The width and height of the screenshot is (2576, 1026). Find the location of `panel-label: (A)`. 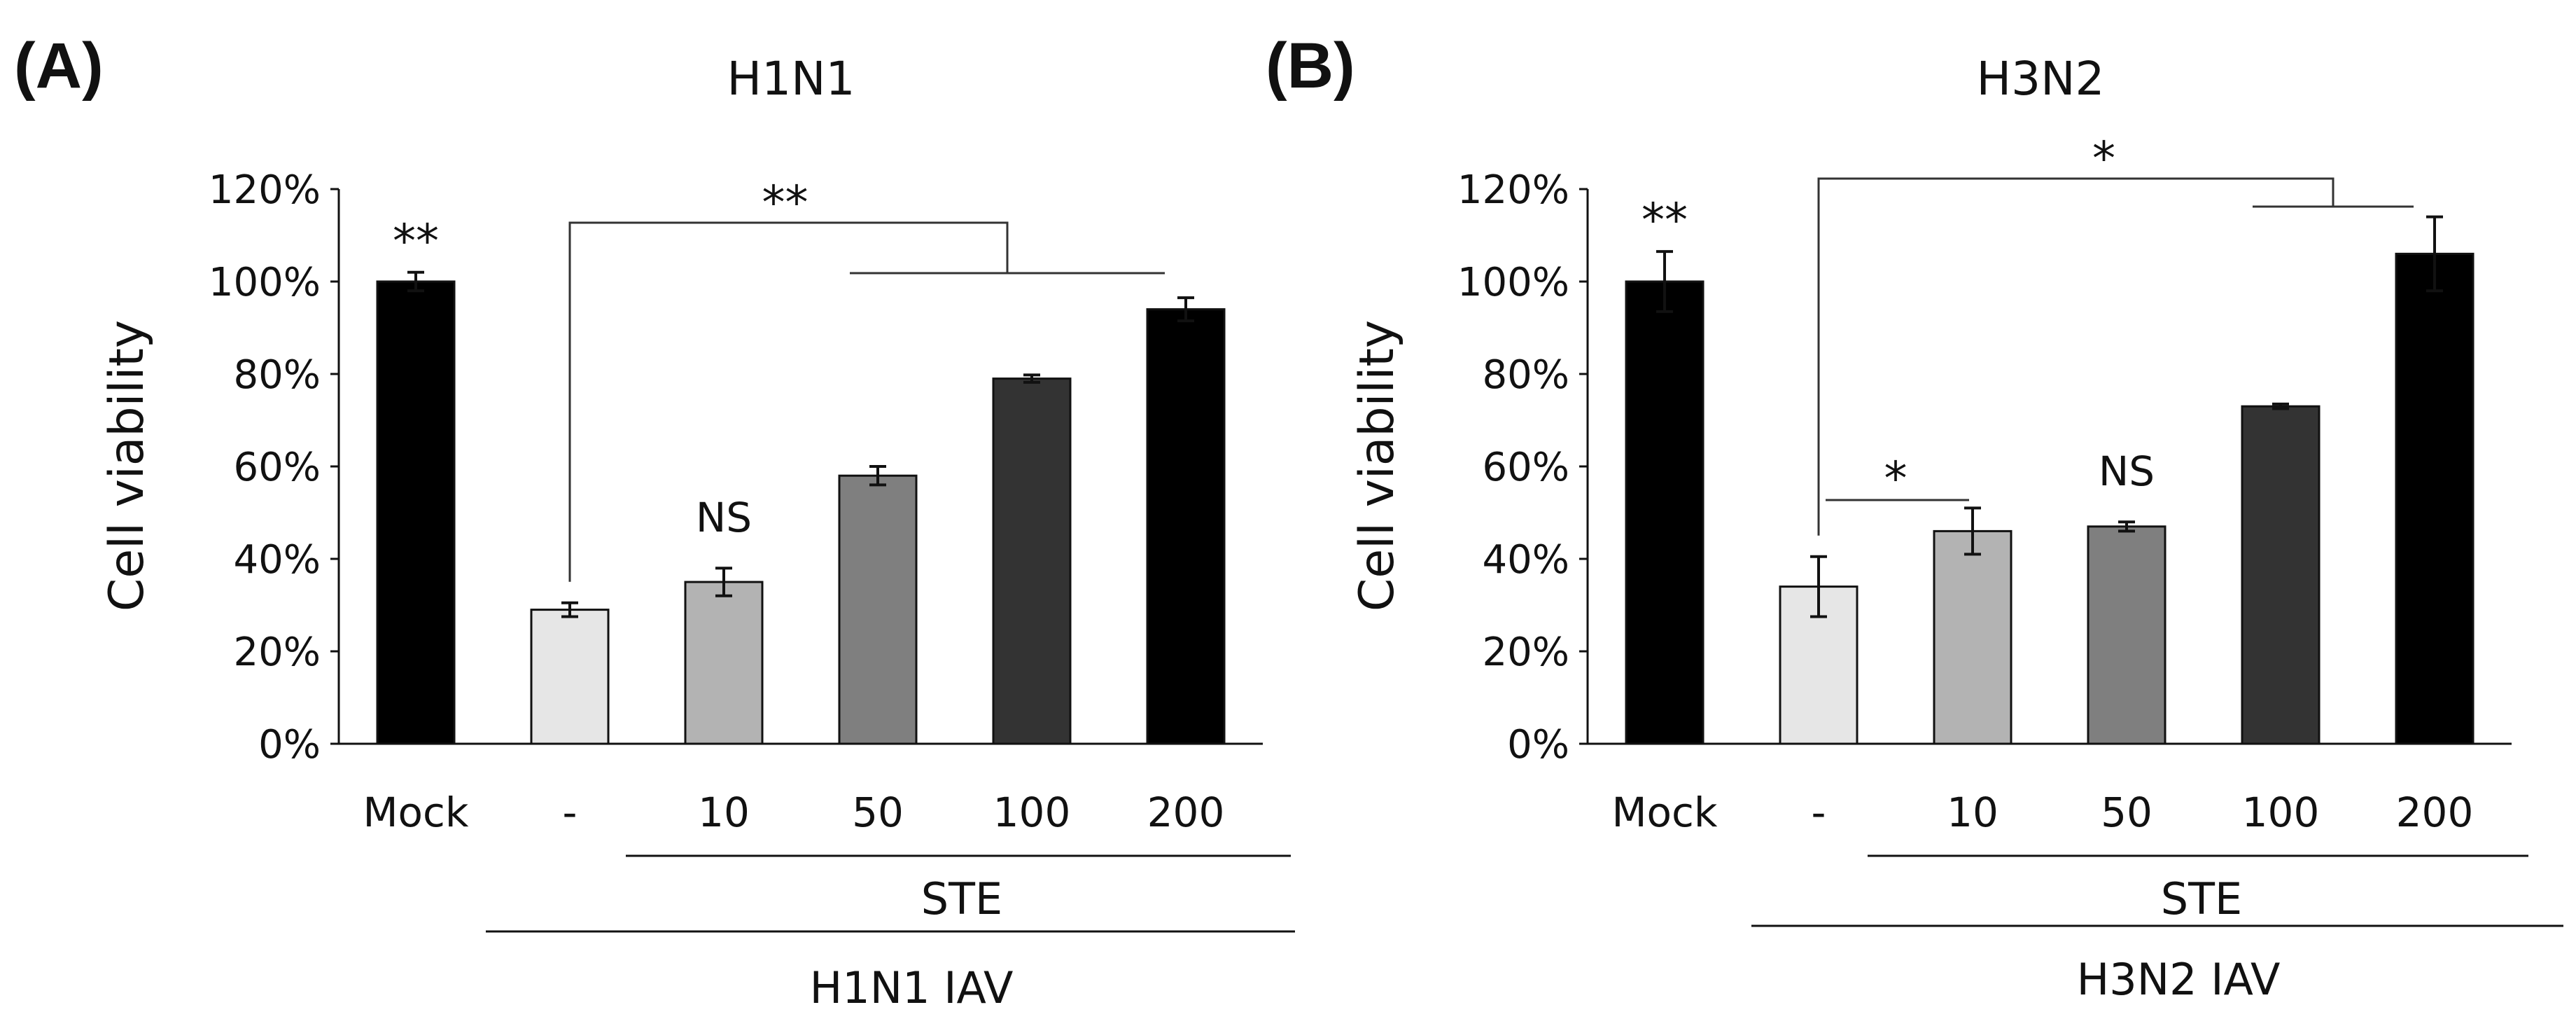

panel-label: (A) is located at coordinates (59, 66).